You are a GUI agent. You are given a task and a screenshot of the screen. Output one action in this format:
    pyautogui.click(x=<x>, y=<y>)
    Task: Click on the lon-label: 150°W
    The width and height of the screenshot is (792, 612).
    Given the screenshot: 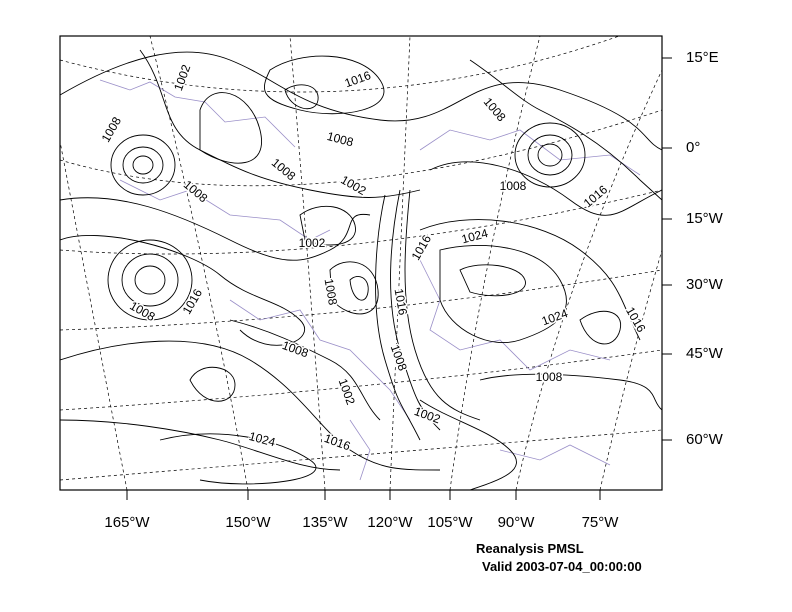 What is the action you would take?
    pyautogui.click(x=248, y=522)
    